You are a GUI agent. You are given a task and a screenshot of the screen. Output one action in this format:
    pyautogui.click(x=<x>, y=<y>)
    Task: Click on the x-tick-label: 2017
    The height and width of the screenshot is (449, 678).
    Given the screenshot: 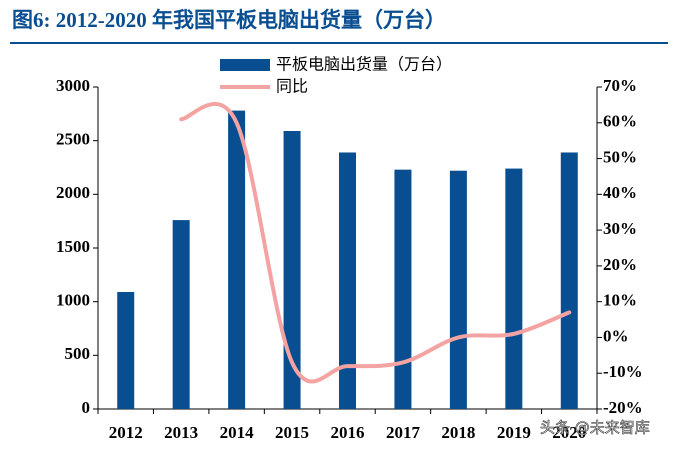 What is the action you would take?
    pyautogui.click(x=403, y=432)
    